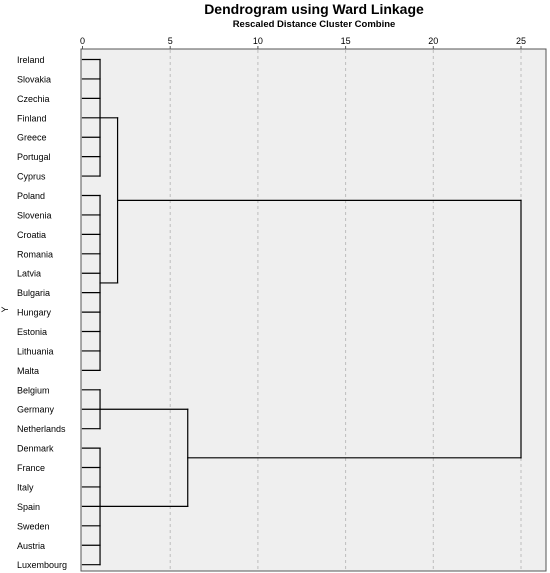  I want to click on leaf-label: Luxembourg, so click(42, 565).